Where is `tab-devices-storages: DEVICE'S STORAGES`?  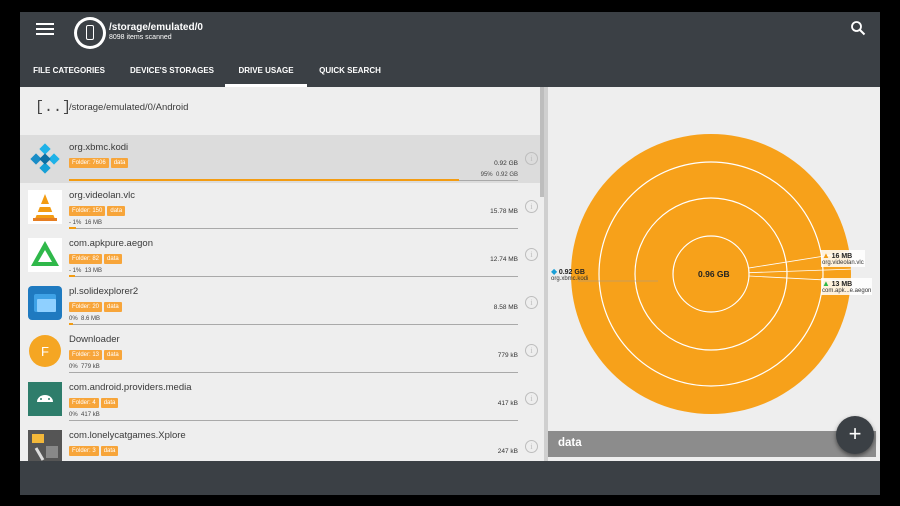
tab-devices-storages: DEVICE'S STORAGES is located at coordinates (172, 70).